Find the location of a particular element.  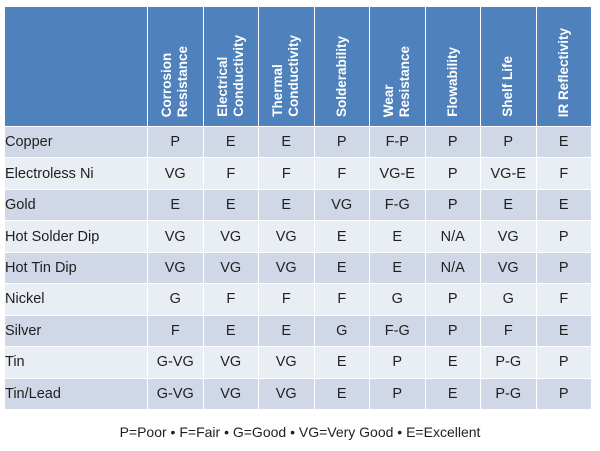

col-header-shelf-life: Shelf Life is located at coordinates (508, 66).